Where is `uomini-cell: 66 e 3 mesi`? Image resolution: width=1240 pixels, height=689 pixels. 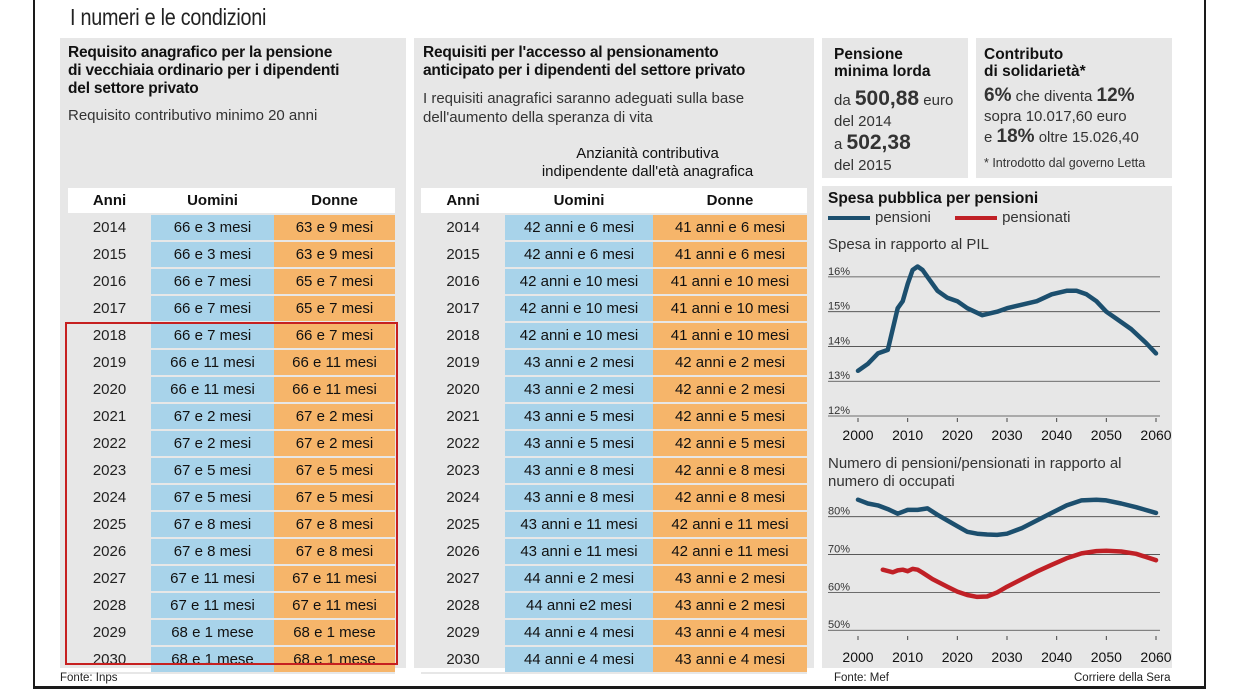
uomini-cell: 66 e 3 mesi is located at coordinates (212, 228).